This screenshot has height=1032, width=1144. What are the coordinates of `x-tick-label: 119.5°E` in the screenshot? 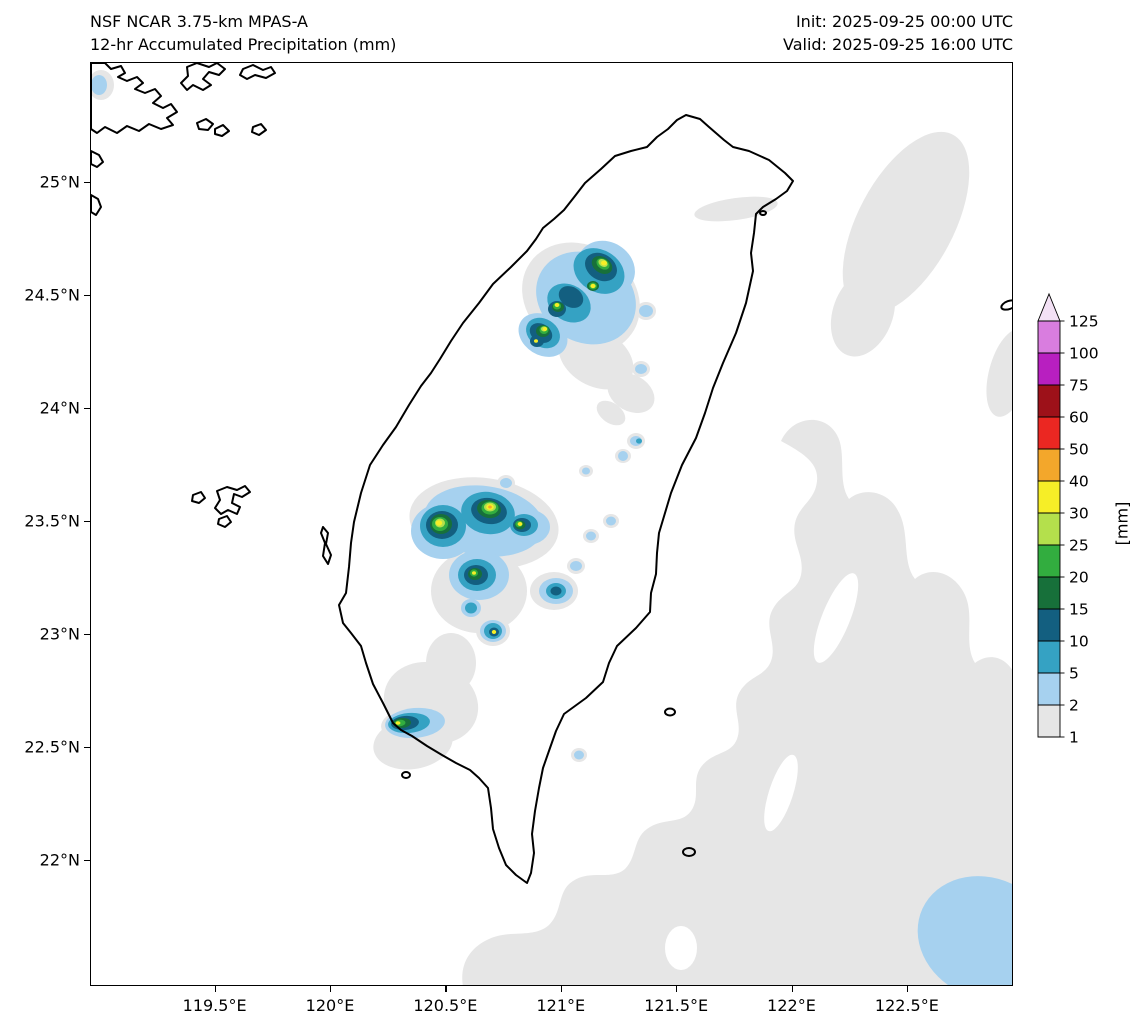 It's located at (214, 1005).